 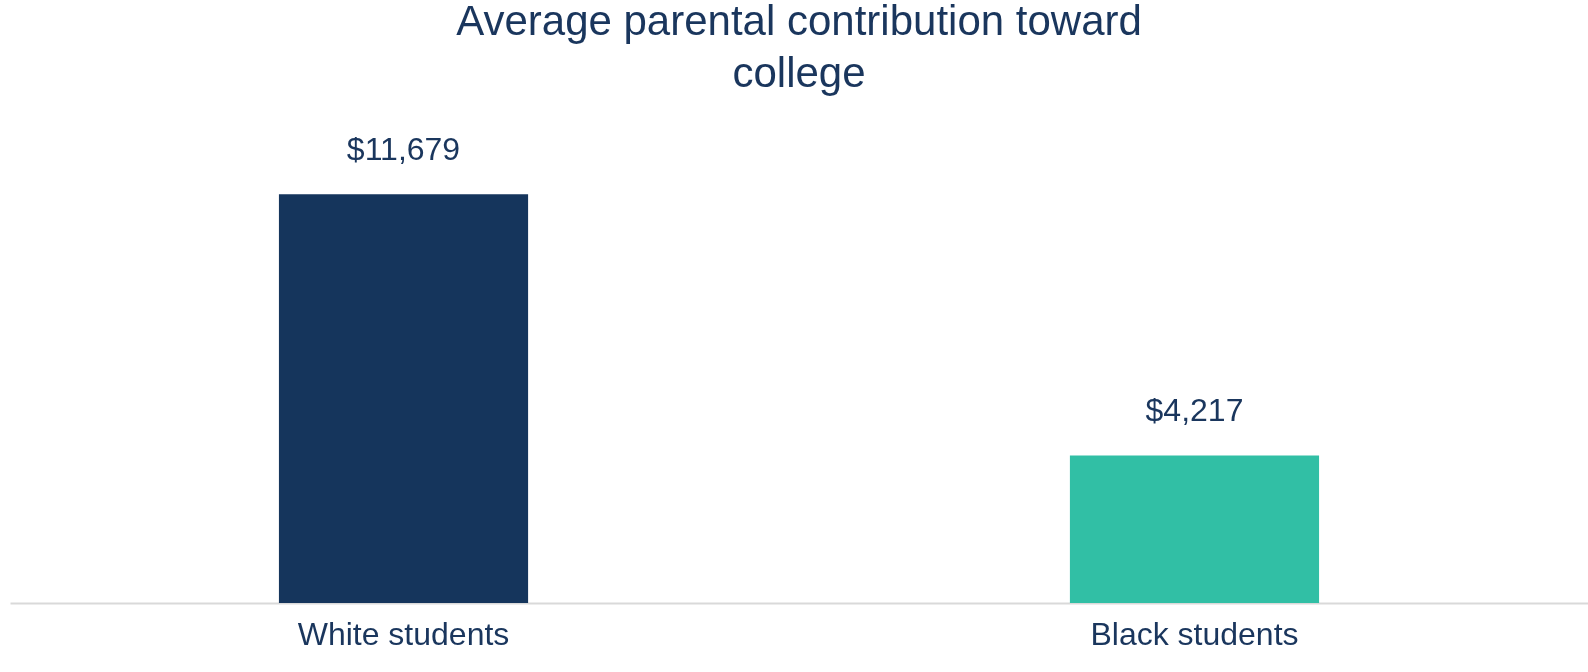 I want to click on x-tick-label: White students, so click(x=403, y=633).